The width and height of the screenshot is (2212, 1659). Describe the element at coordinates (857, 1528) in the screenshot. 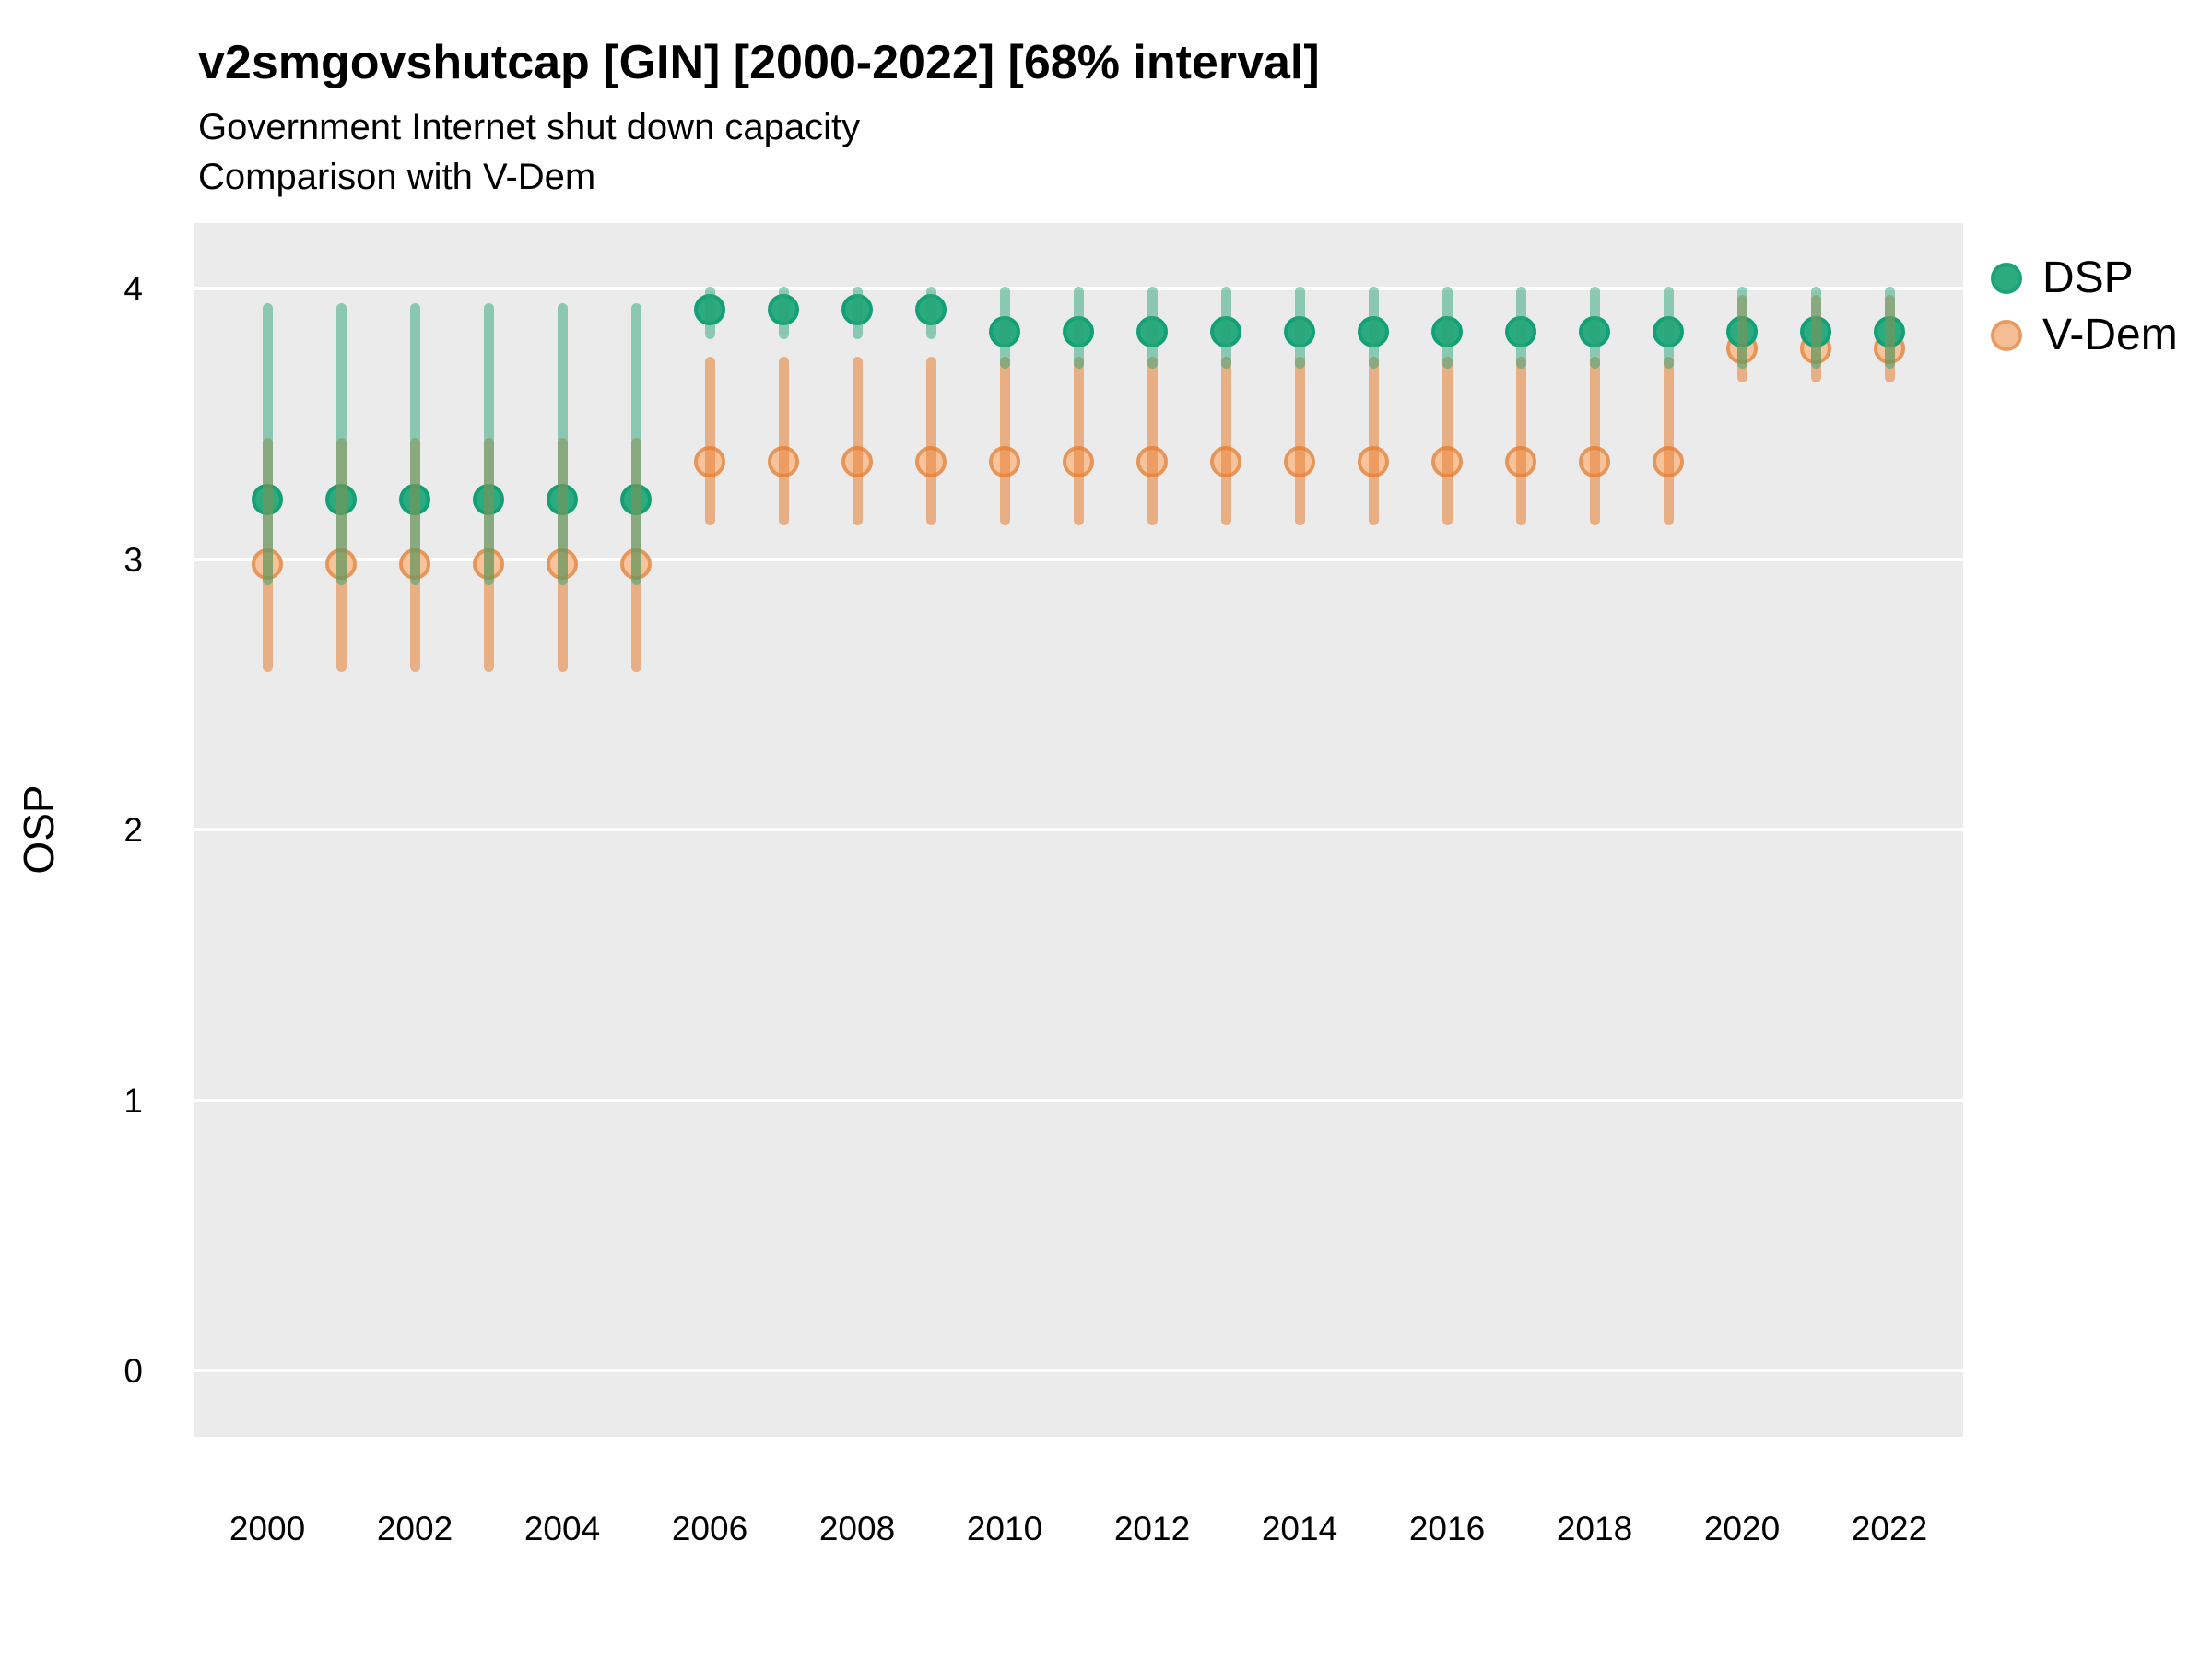

I see `x-tick-label: 2008` at that location.